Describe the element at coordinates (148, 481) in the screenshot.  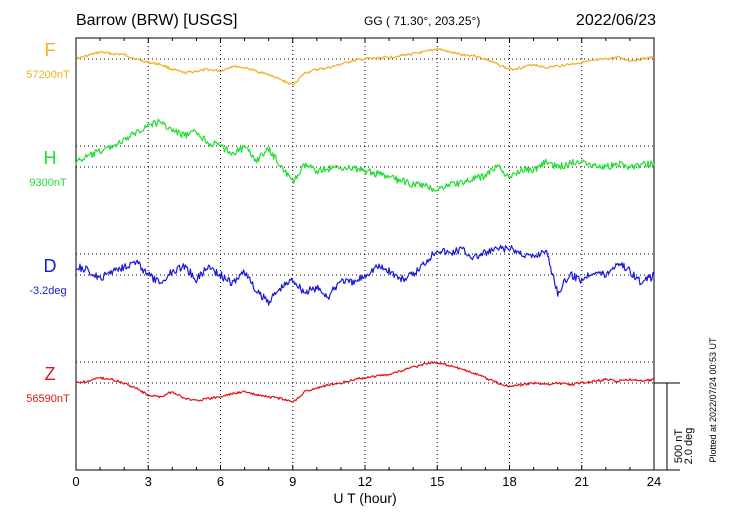
I see `x-tick-label-3: 3` at that location.